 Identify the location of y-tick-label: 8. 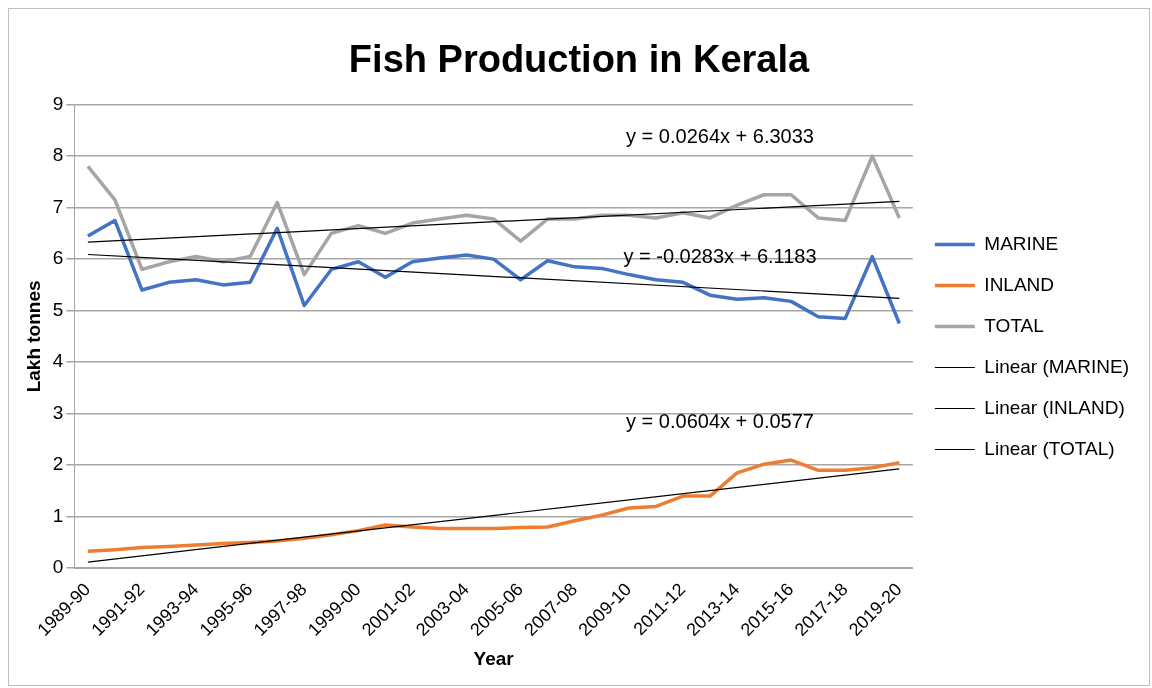
(58, 155).